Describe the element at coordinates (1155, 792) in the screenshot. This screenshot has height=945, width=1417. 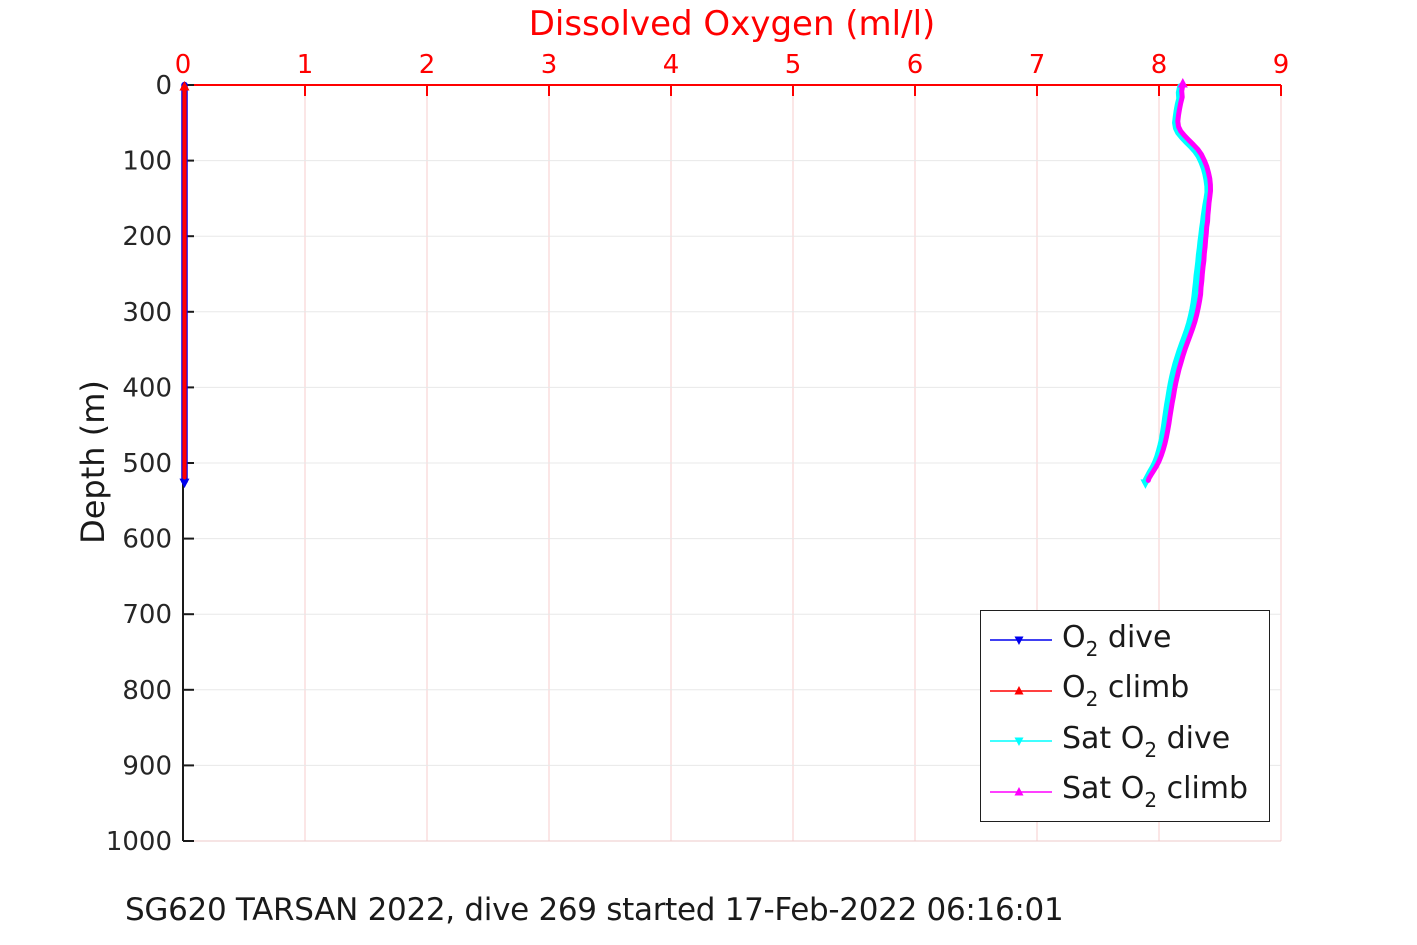
I see `legend-label: Sat O2 climb` at that location.